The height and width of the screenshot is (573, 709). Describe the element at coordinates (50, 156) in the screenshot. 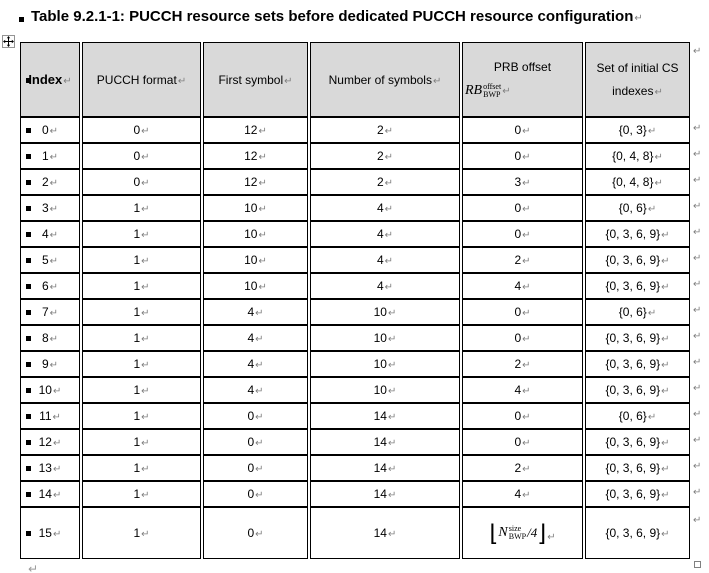

I see `cell-index: 1↵` at that location.